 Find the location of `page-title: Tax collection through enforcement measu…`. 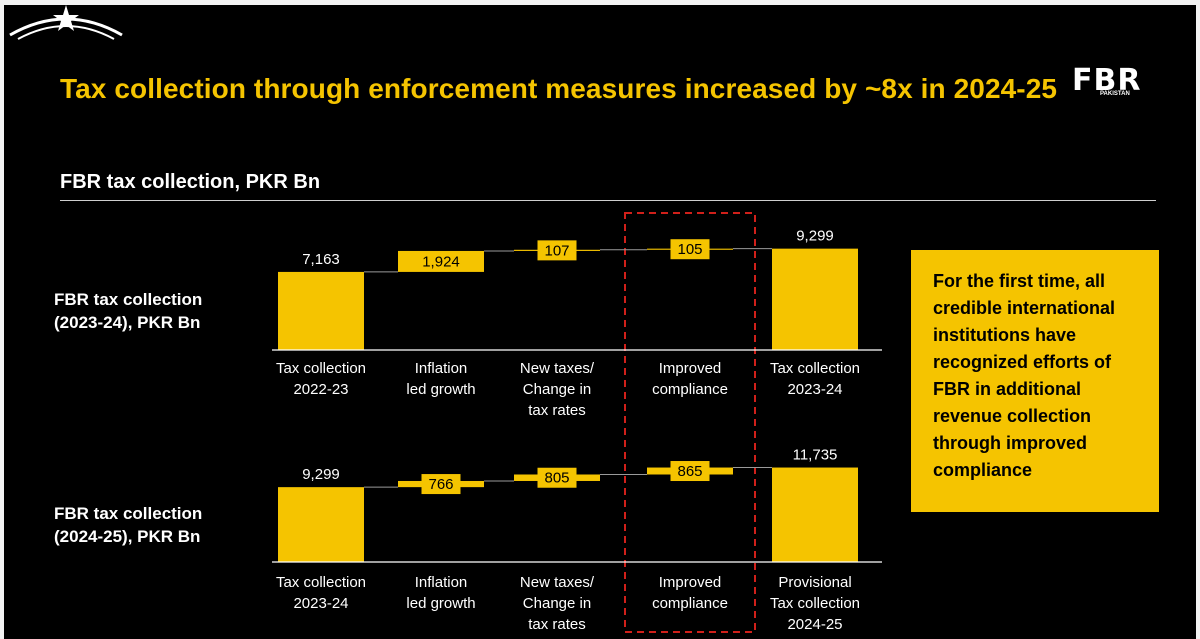

page-title: Tax collection through enforcement measu… is located at coordinates (559, 88).